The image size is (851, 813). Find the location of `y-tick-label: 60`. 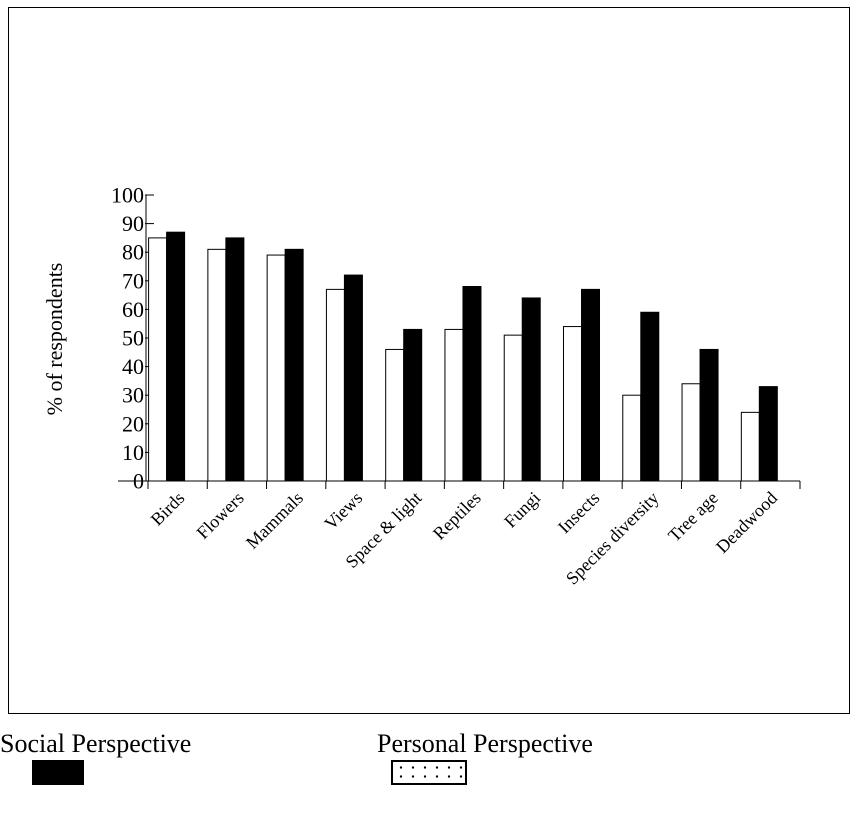

y-tick-label: 60 is located at coordinates (133, 309).